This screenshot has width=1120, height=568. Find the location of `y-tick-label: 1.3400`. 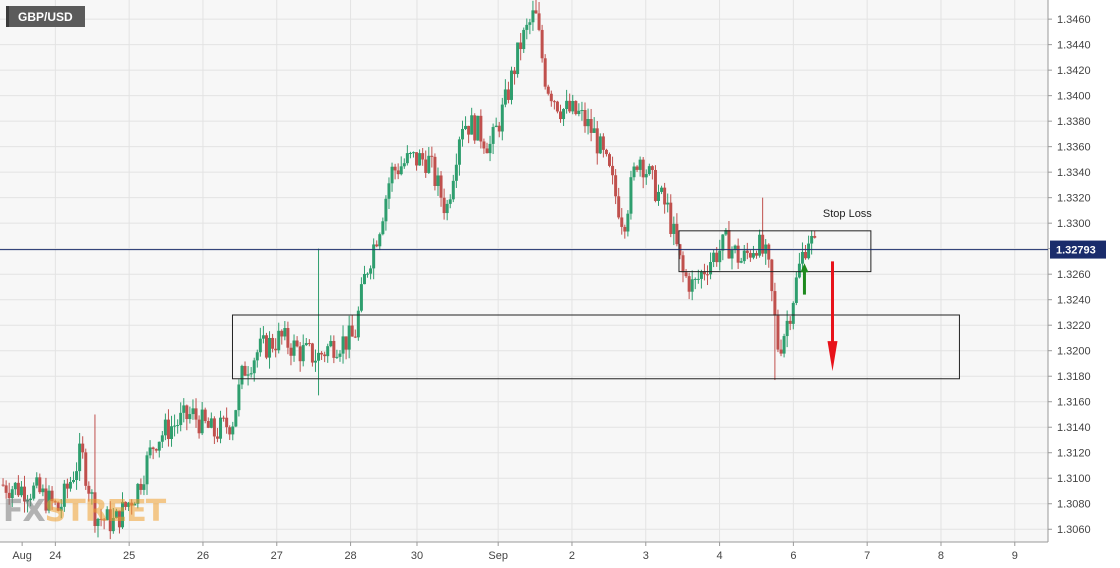

y-tick-label: 1.3400 is located at coordinates (1074, 97).